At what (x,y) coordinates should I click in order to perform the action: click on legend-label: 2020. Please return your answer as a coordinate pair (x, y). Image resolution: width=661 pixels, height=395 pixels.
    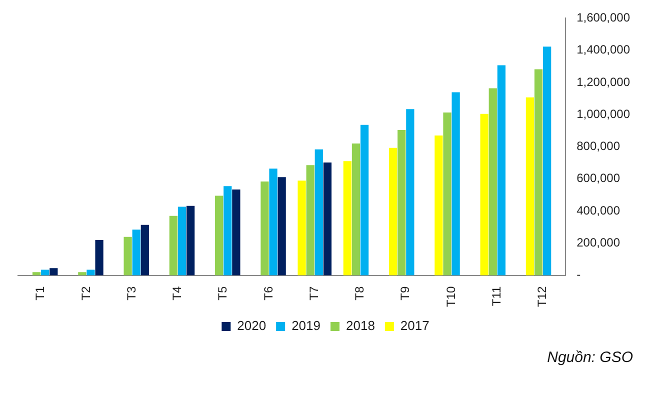
    Looking at the image, I should click on (251, 326).